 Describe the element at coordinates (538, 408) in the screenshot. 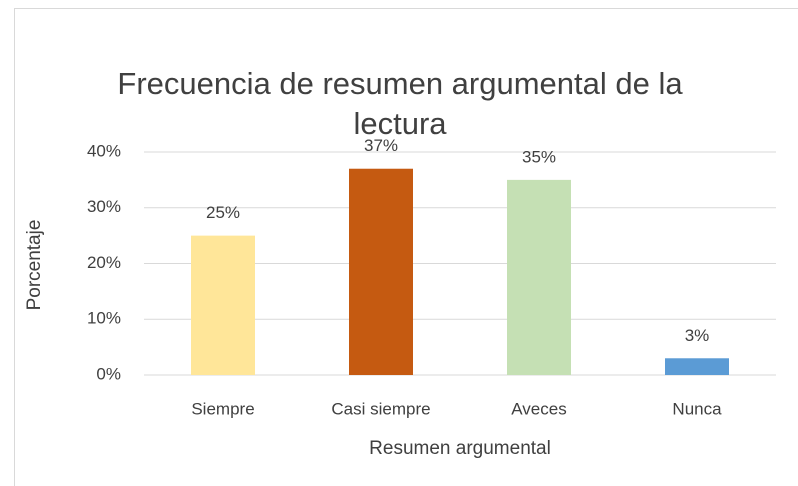

I see `x-tick-label: Aveces` at that location.